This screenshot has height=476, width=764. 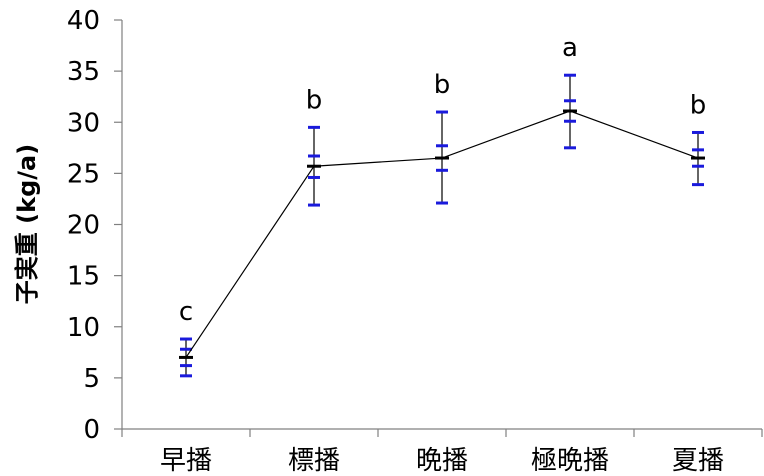 I want to click on y-tick-label: 0, so click(x=91, y=430).